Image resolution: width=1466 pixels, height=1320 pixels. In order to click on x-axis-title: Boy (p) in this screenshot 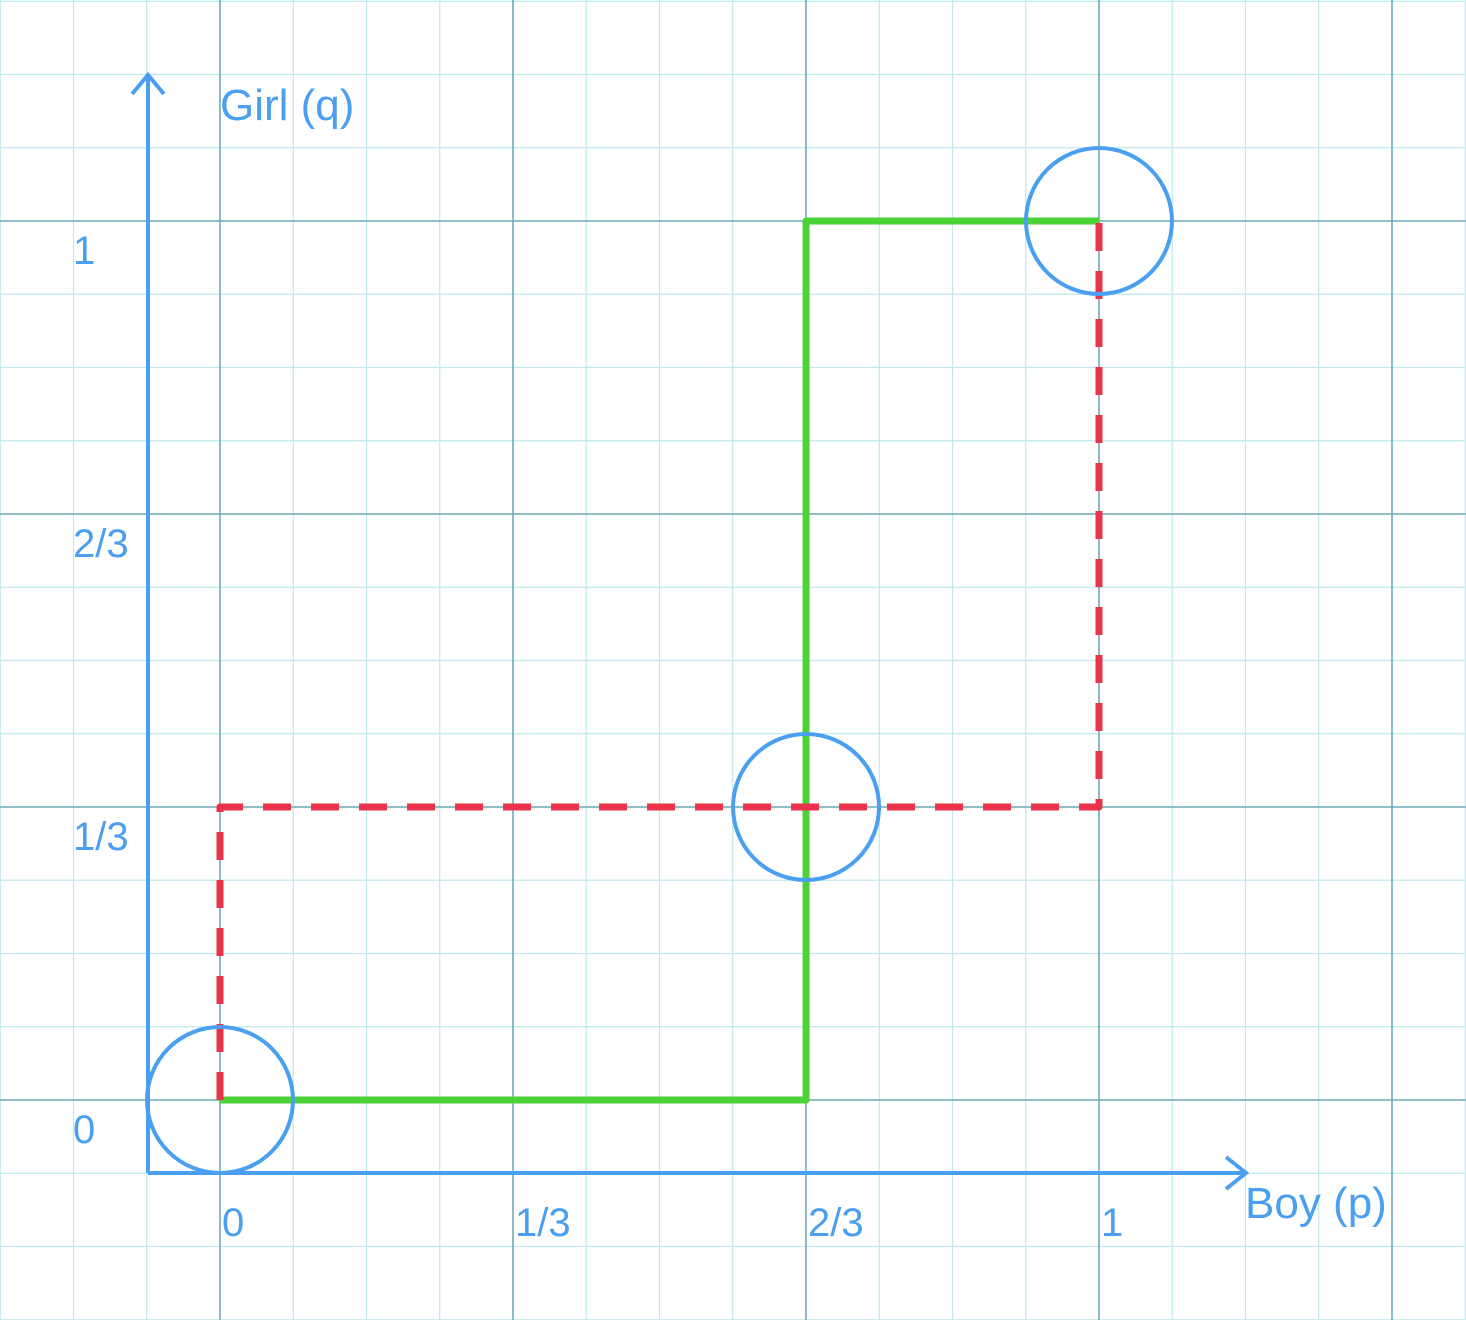, I will do `click(1316, 1203)`.